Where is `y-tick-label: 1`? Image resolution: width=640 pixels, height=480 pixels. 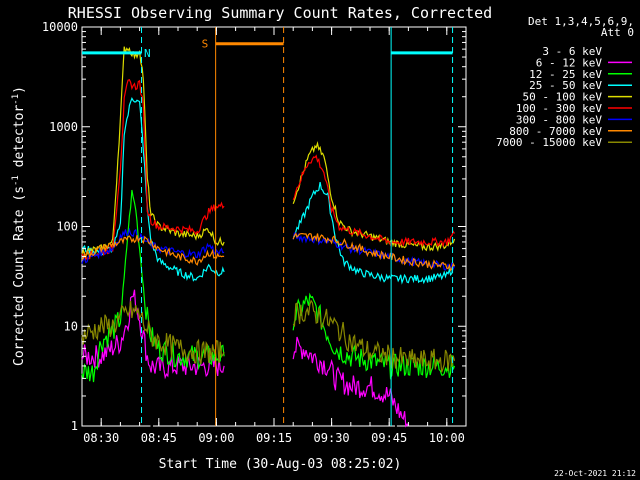 y-tick-label: 1 is located at coordinates (74, 426).